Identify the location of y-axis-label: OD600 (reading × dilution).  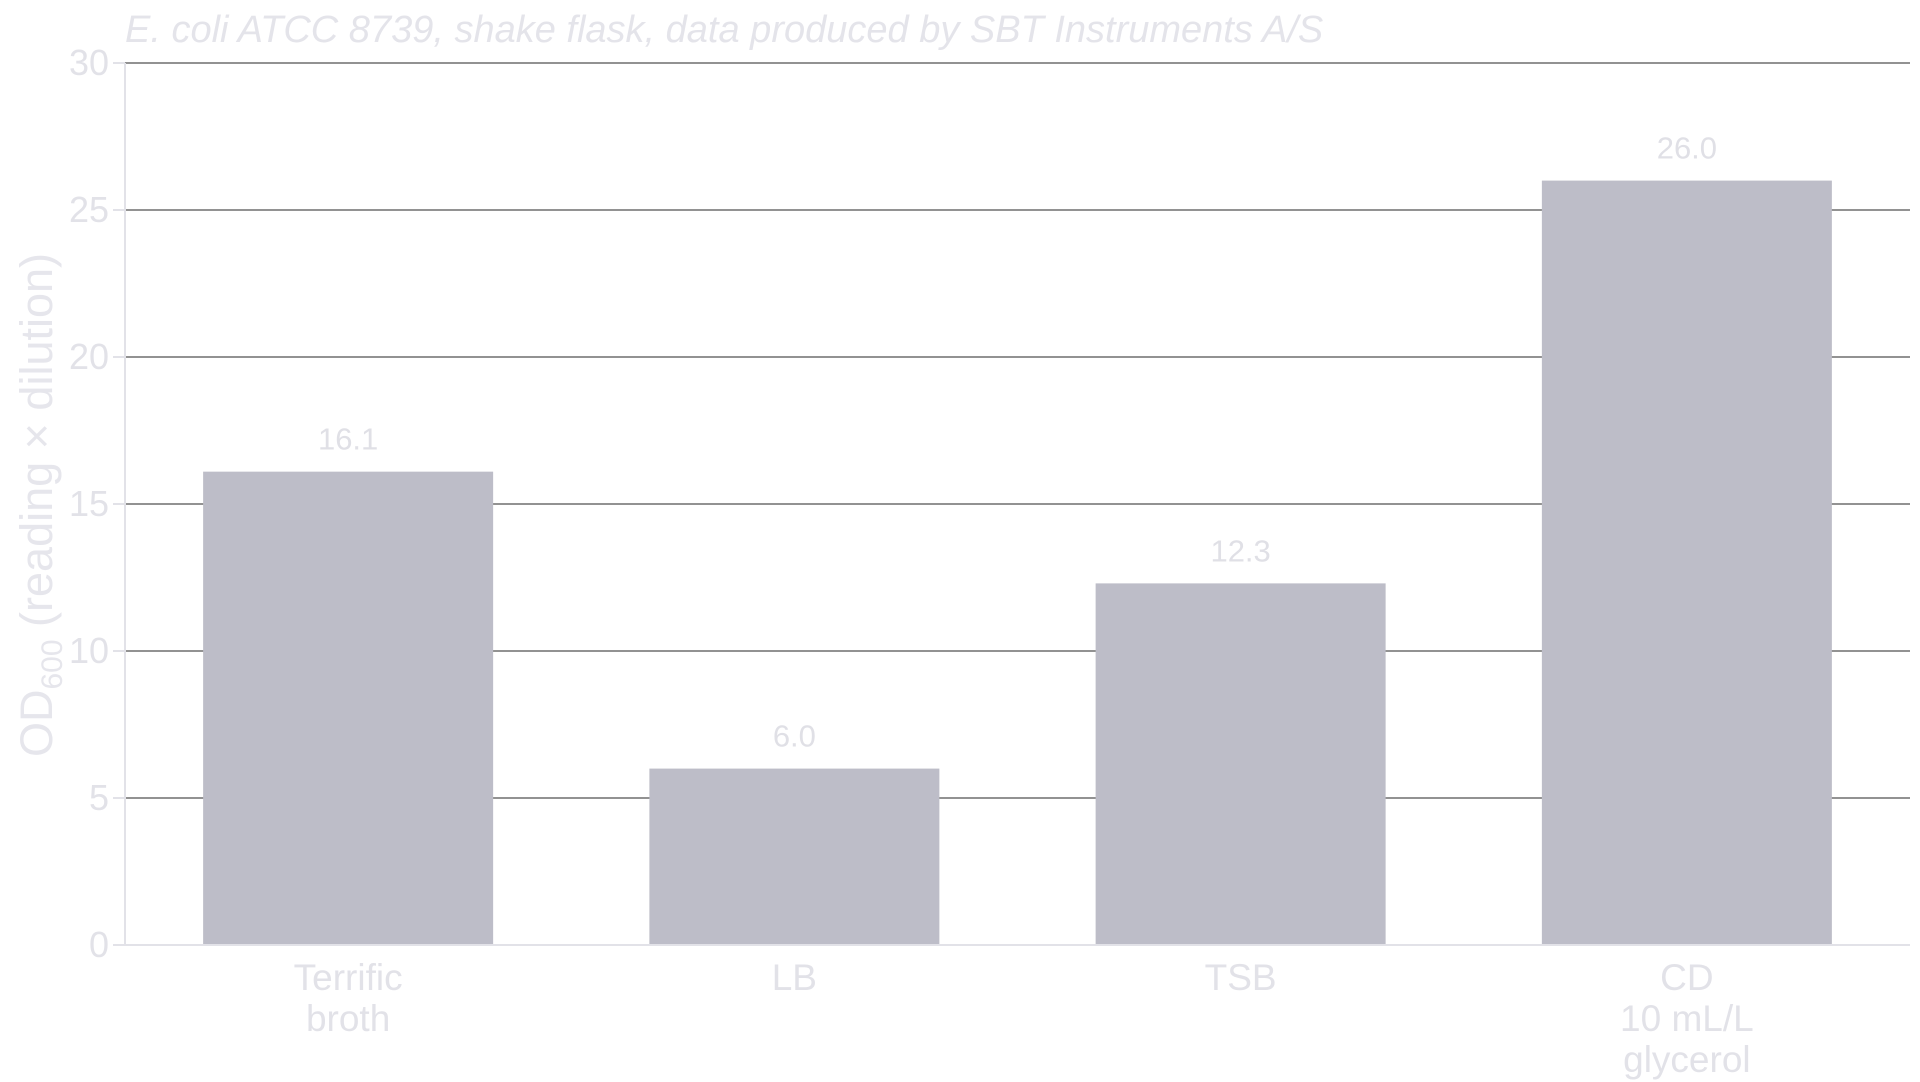
(40, 505).